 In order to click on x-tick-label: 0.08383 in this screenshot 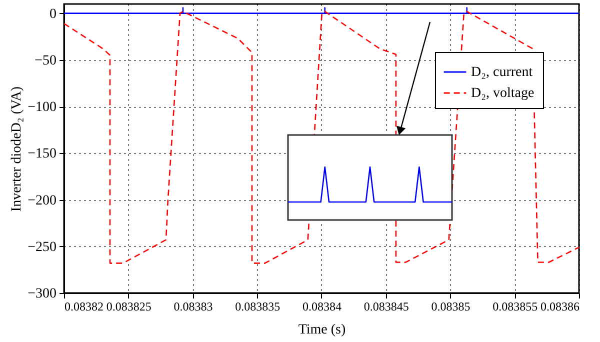, I will do `click(193, 307)`.